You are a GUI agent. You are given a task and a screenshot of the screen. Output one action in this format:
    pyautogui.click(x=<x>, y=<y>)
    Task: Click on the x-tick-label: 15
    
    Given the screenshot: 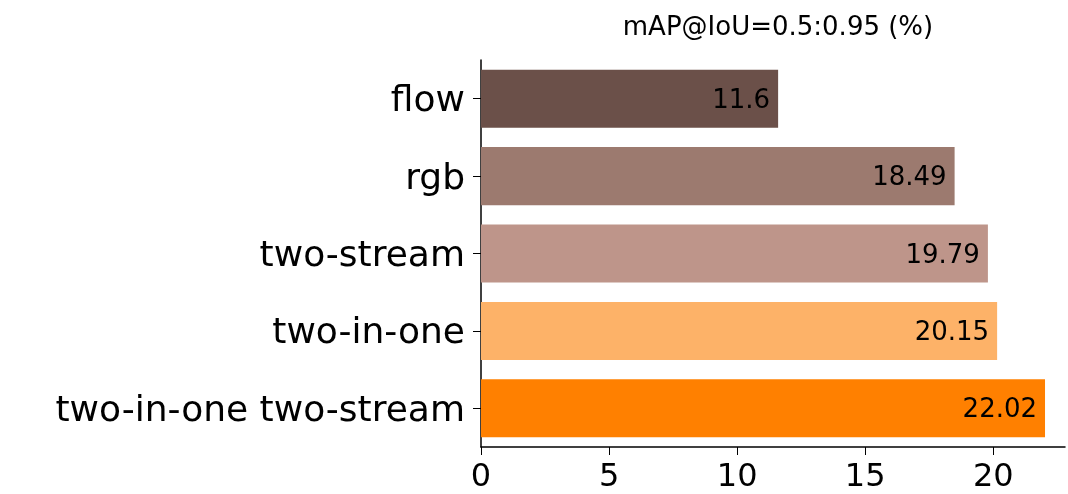 What is the action you would take?
    pyautogui.click(x=865, y=475)
    